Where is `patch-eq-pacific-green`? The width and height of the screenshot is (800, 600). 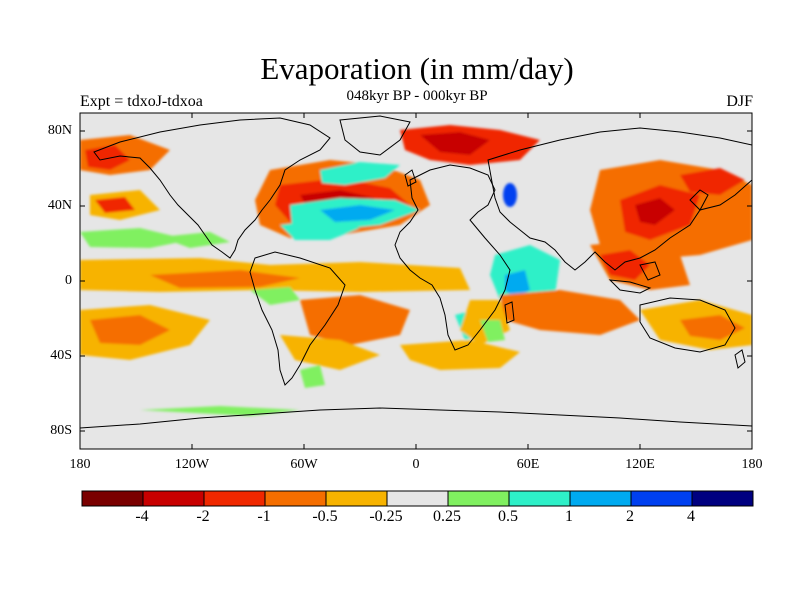
patch-eq-pacific-green is located at coordinates (135, 238).